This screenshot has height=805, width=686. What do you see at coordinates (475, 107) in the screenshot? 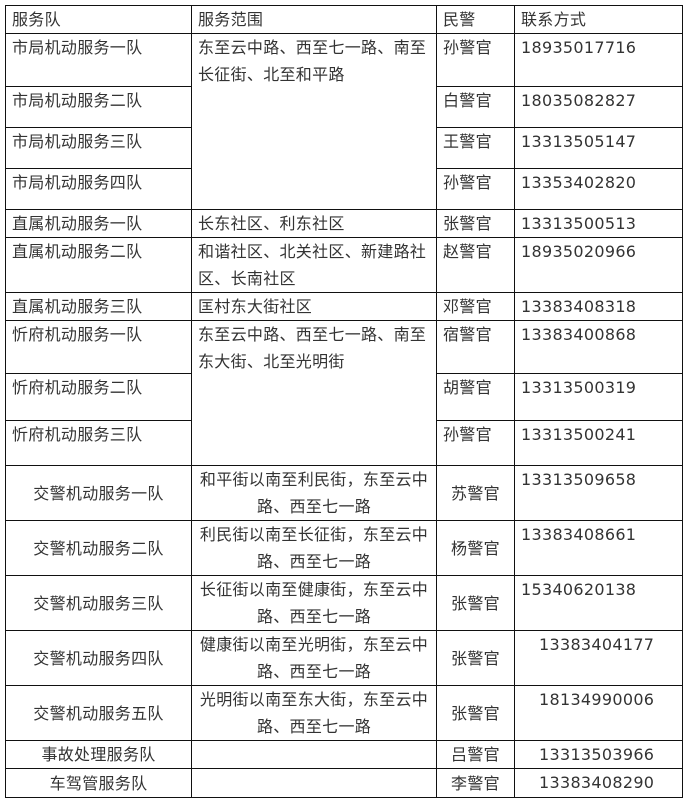
I see `officer-name: 白警官` at bounding box center [475, 107].